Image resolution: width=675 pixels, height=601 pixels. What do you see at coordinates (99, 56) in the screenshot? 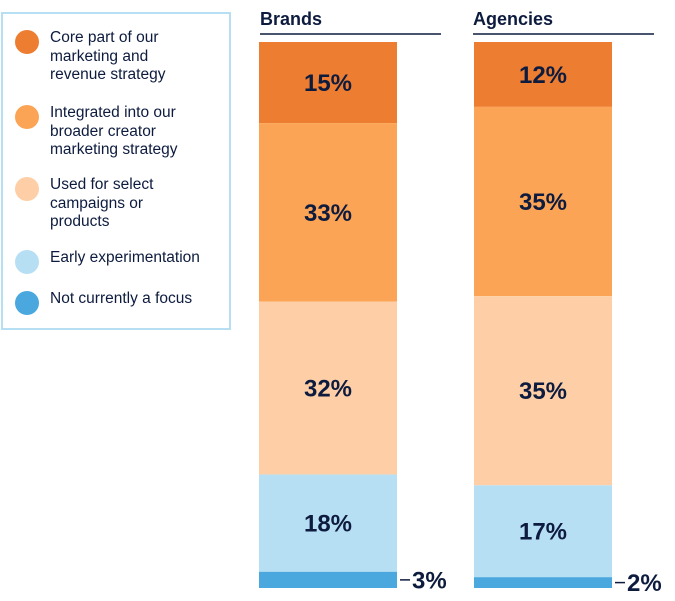
I see `legend-label-line: marketing and` at bounding box center [99, 56].